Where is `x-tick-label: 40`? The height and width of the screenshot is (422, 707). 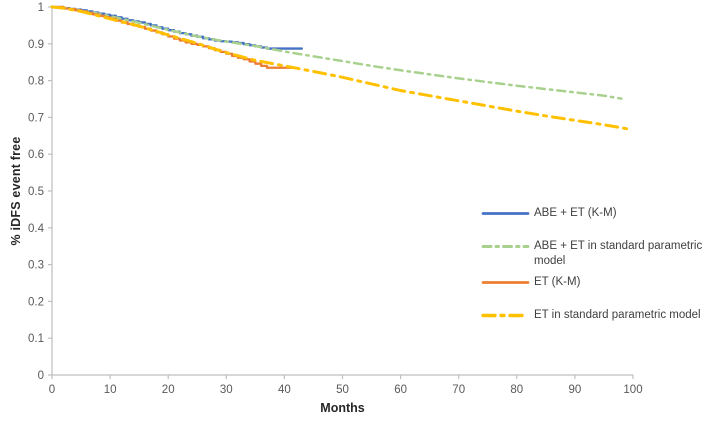
x-tick-label: 40 is located at coordinates (284, 390).